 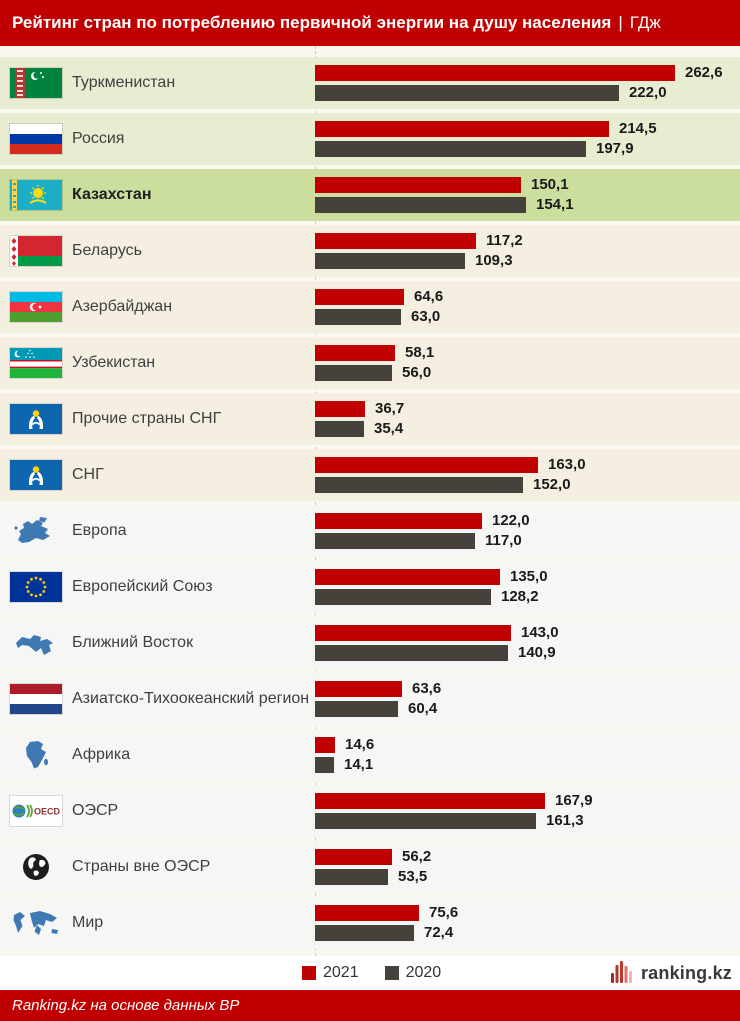 What do you see at coordinates (36, 531) in the screenshot?
I see `europe-map` at bounding box center [36, 531].